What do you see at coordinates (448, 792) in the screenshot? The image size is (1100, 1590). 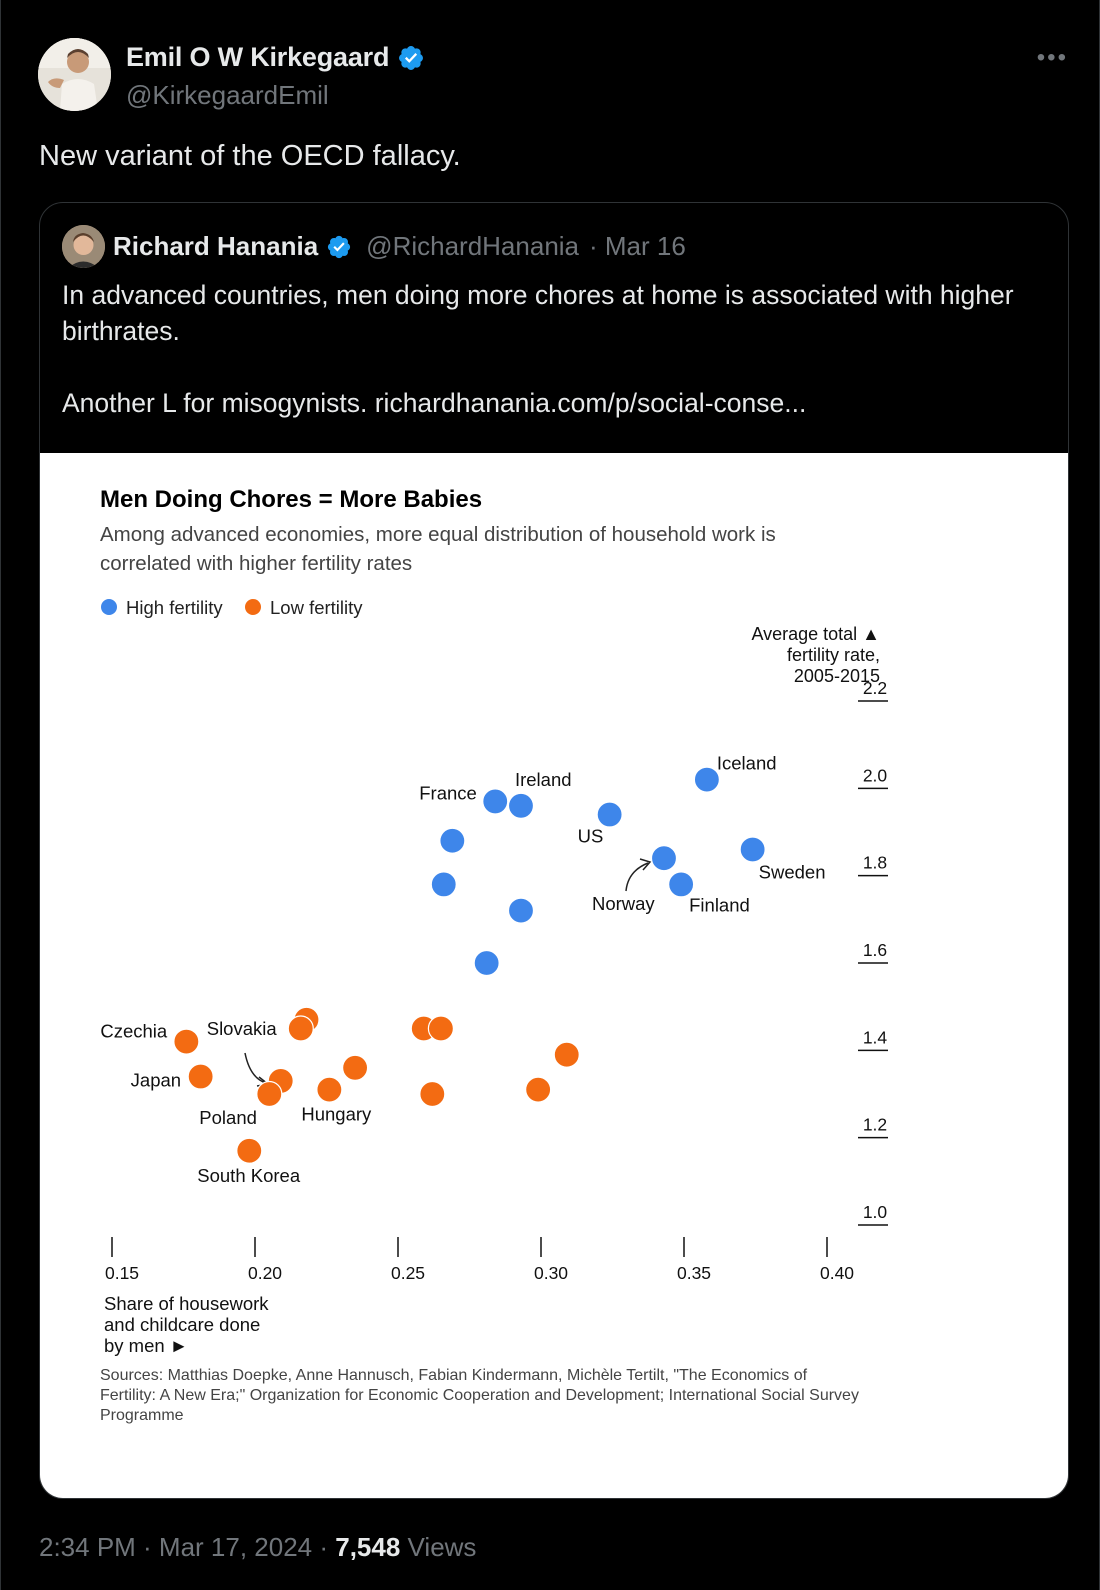 I see `country-label: France` at bounding box center [448, 792].